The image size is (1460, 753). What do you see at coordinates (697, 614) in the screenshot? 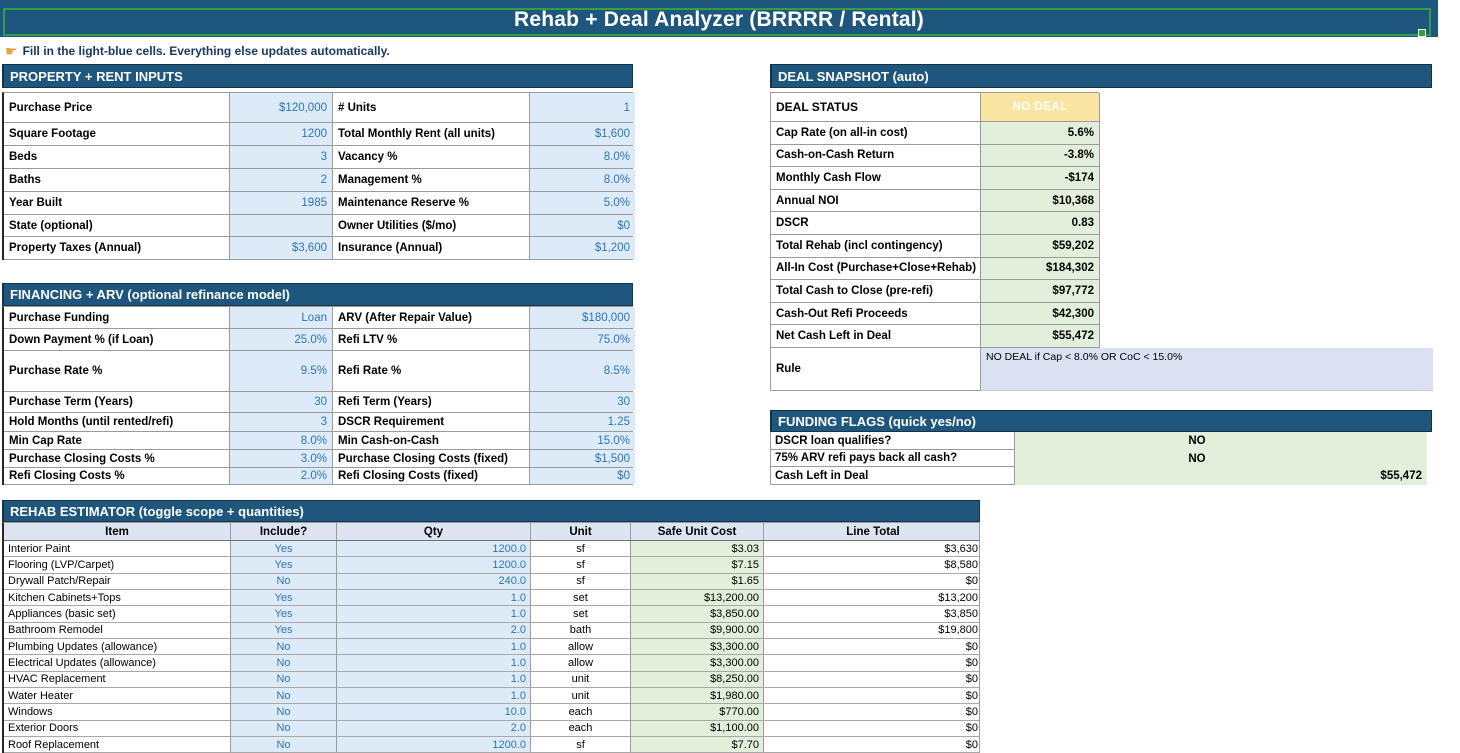
I see `safe-unit-cost-cell: $3,850.00` at bounding box center [697, 614].